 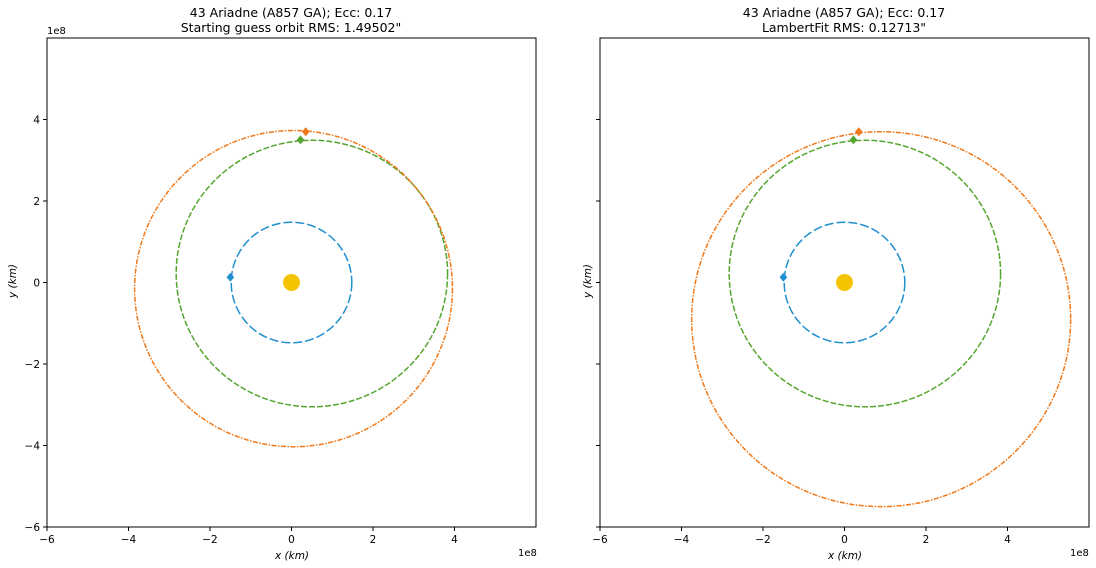 What do you see at coordinates (527, 553) in the screenshot?
I see `panel-left-x-scale-label: 1e8` at bounding box center [527, 553].